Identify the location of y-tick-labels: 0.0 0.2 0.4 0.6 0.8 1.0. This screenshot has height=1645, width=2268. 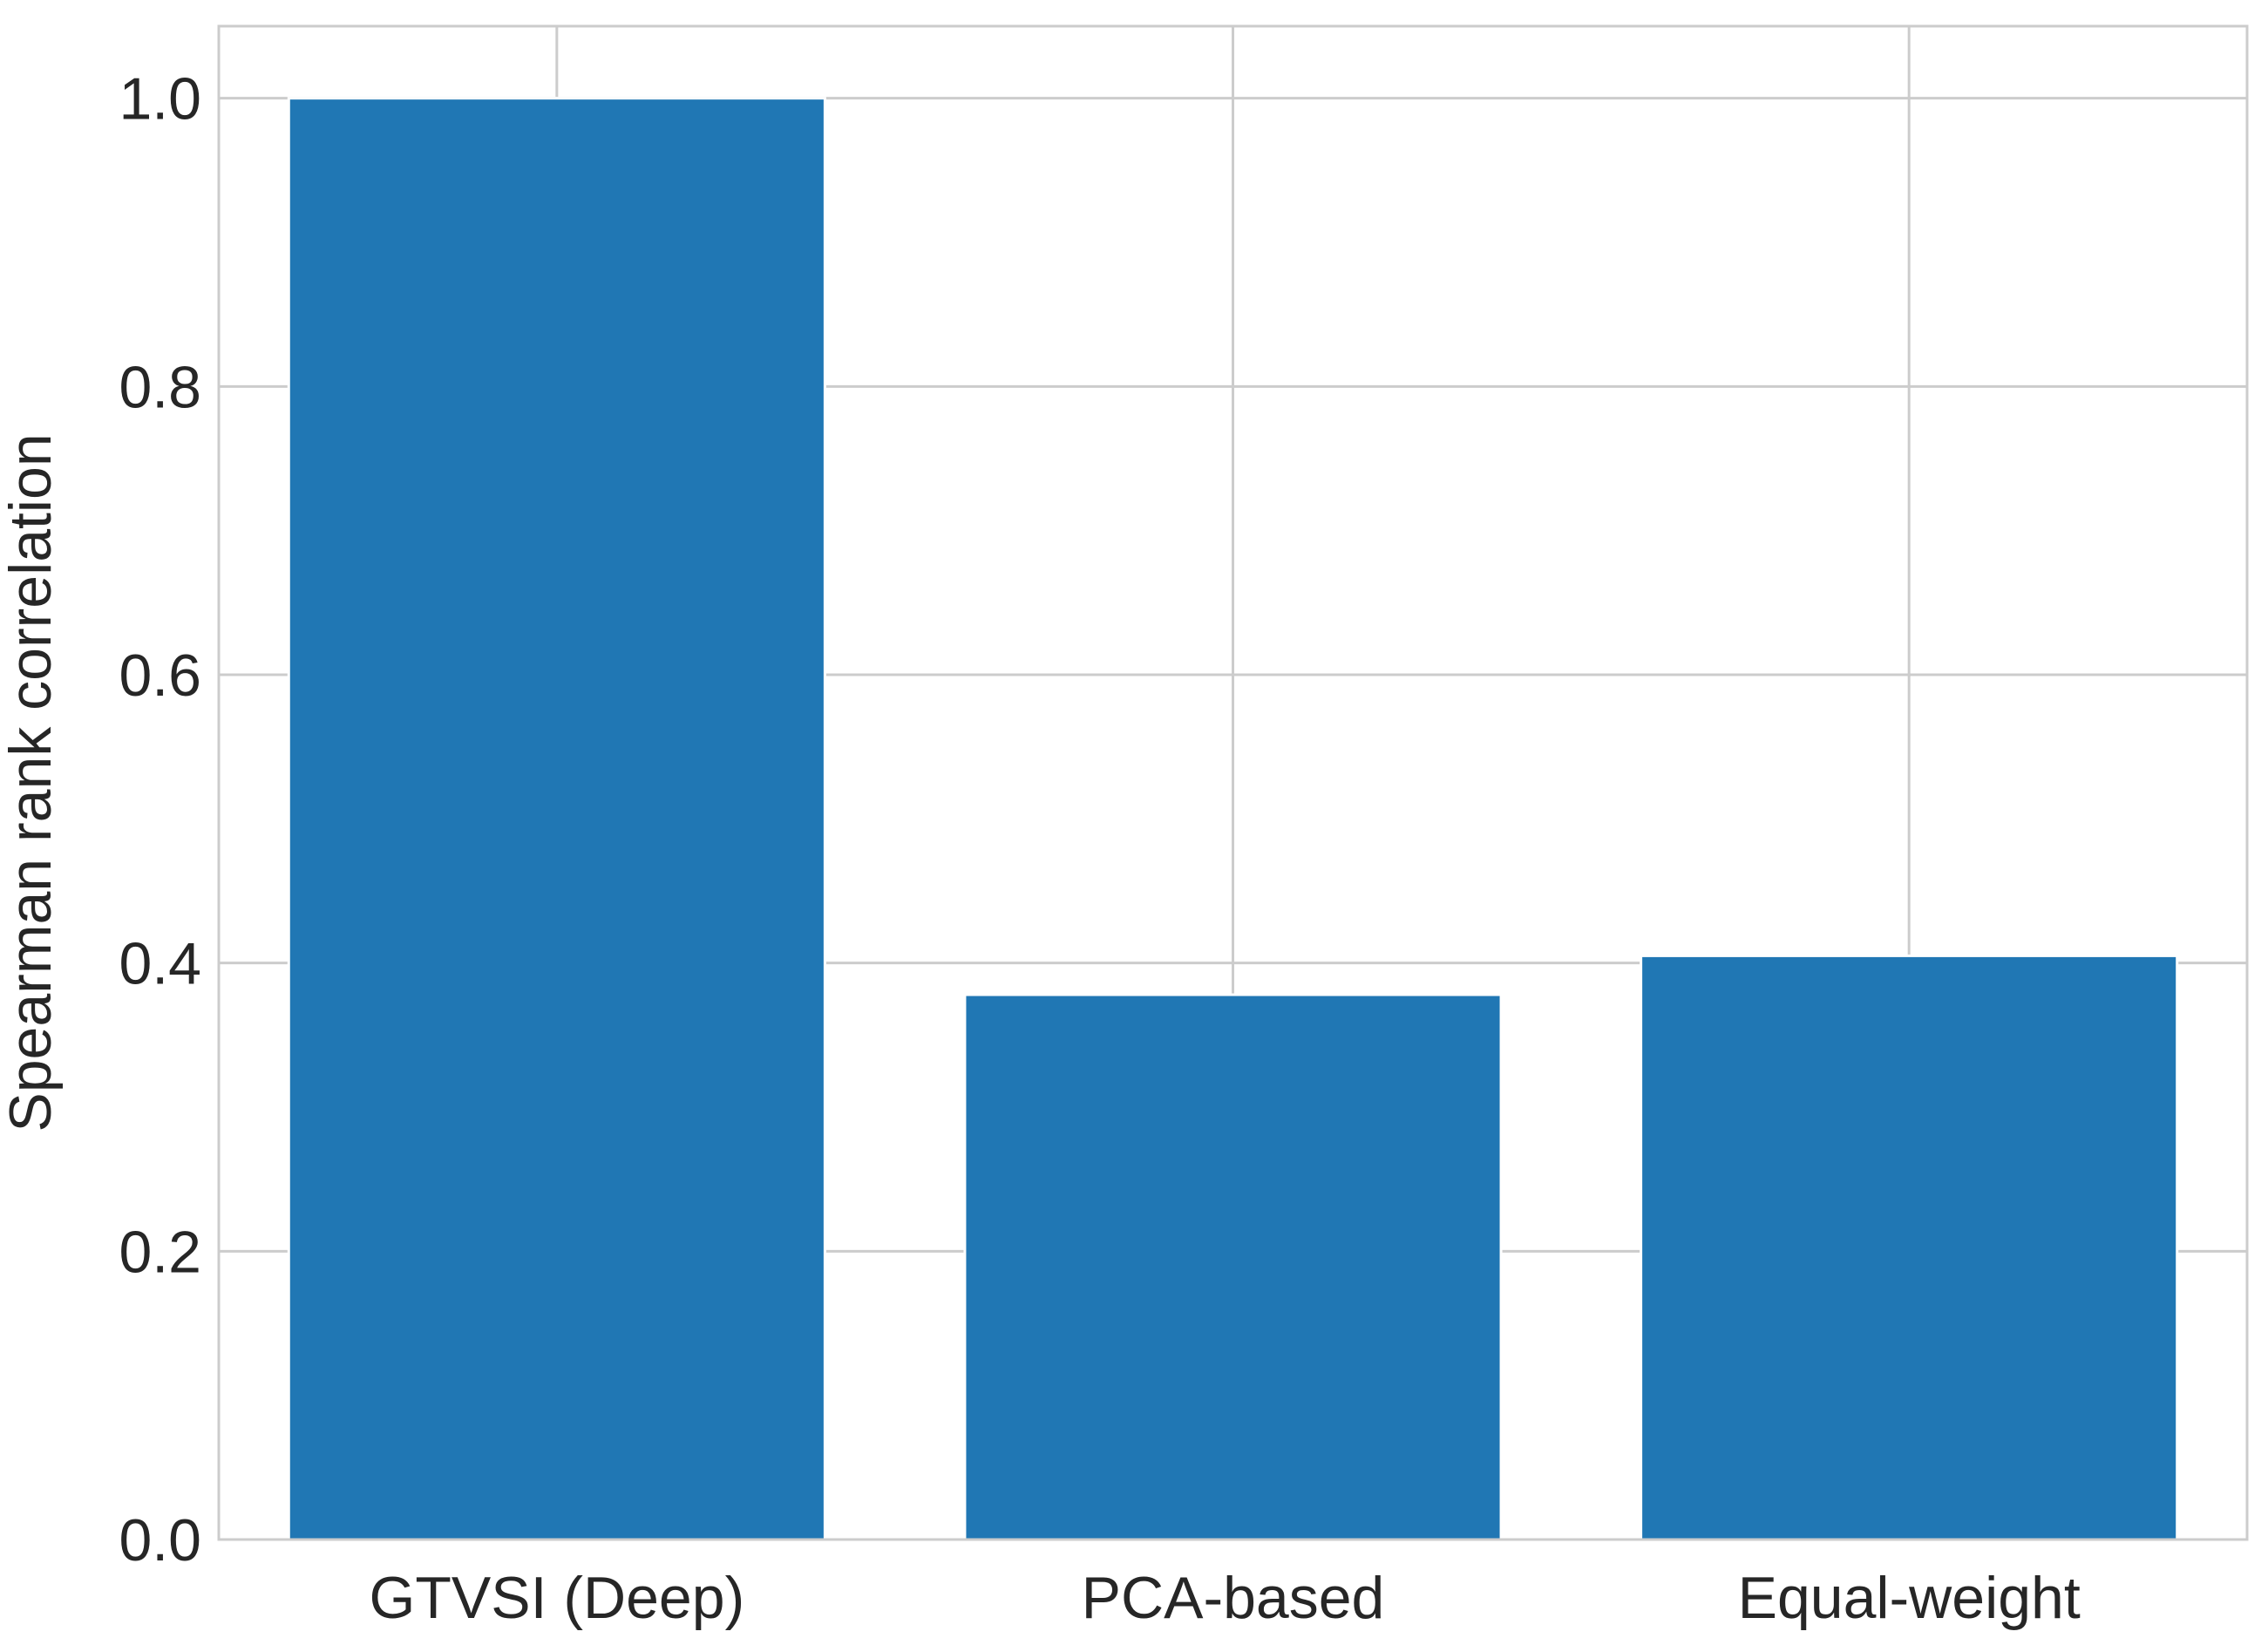
(160, 820).